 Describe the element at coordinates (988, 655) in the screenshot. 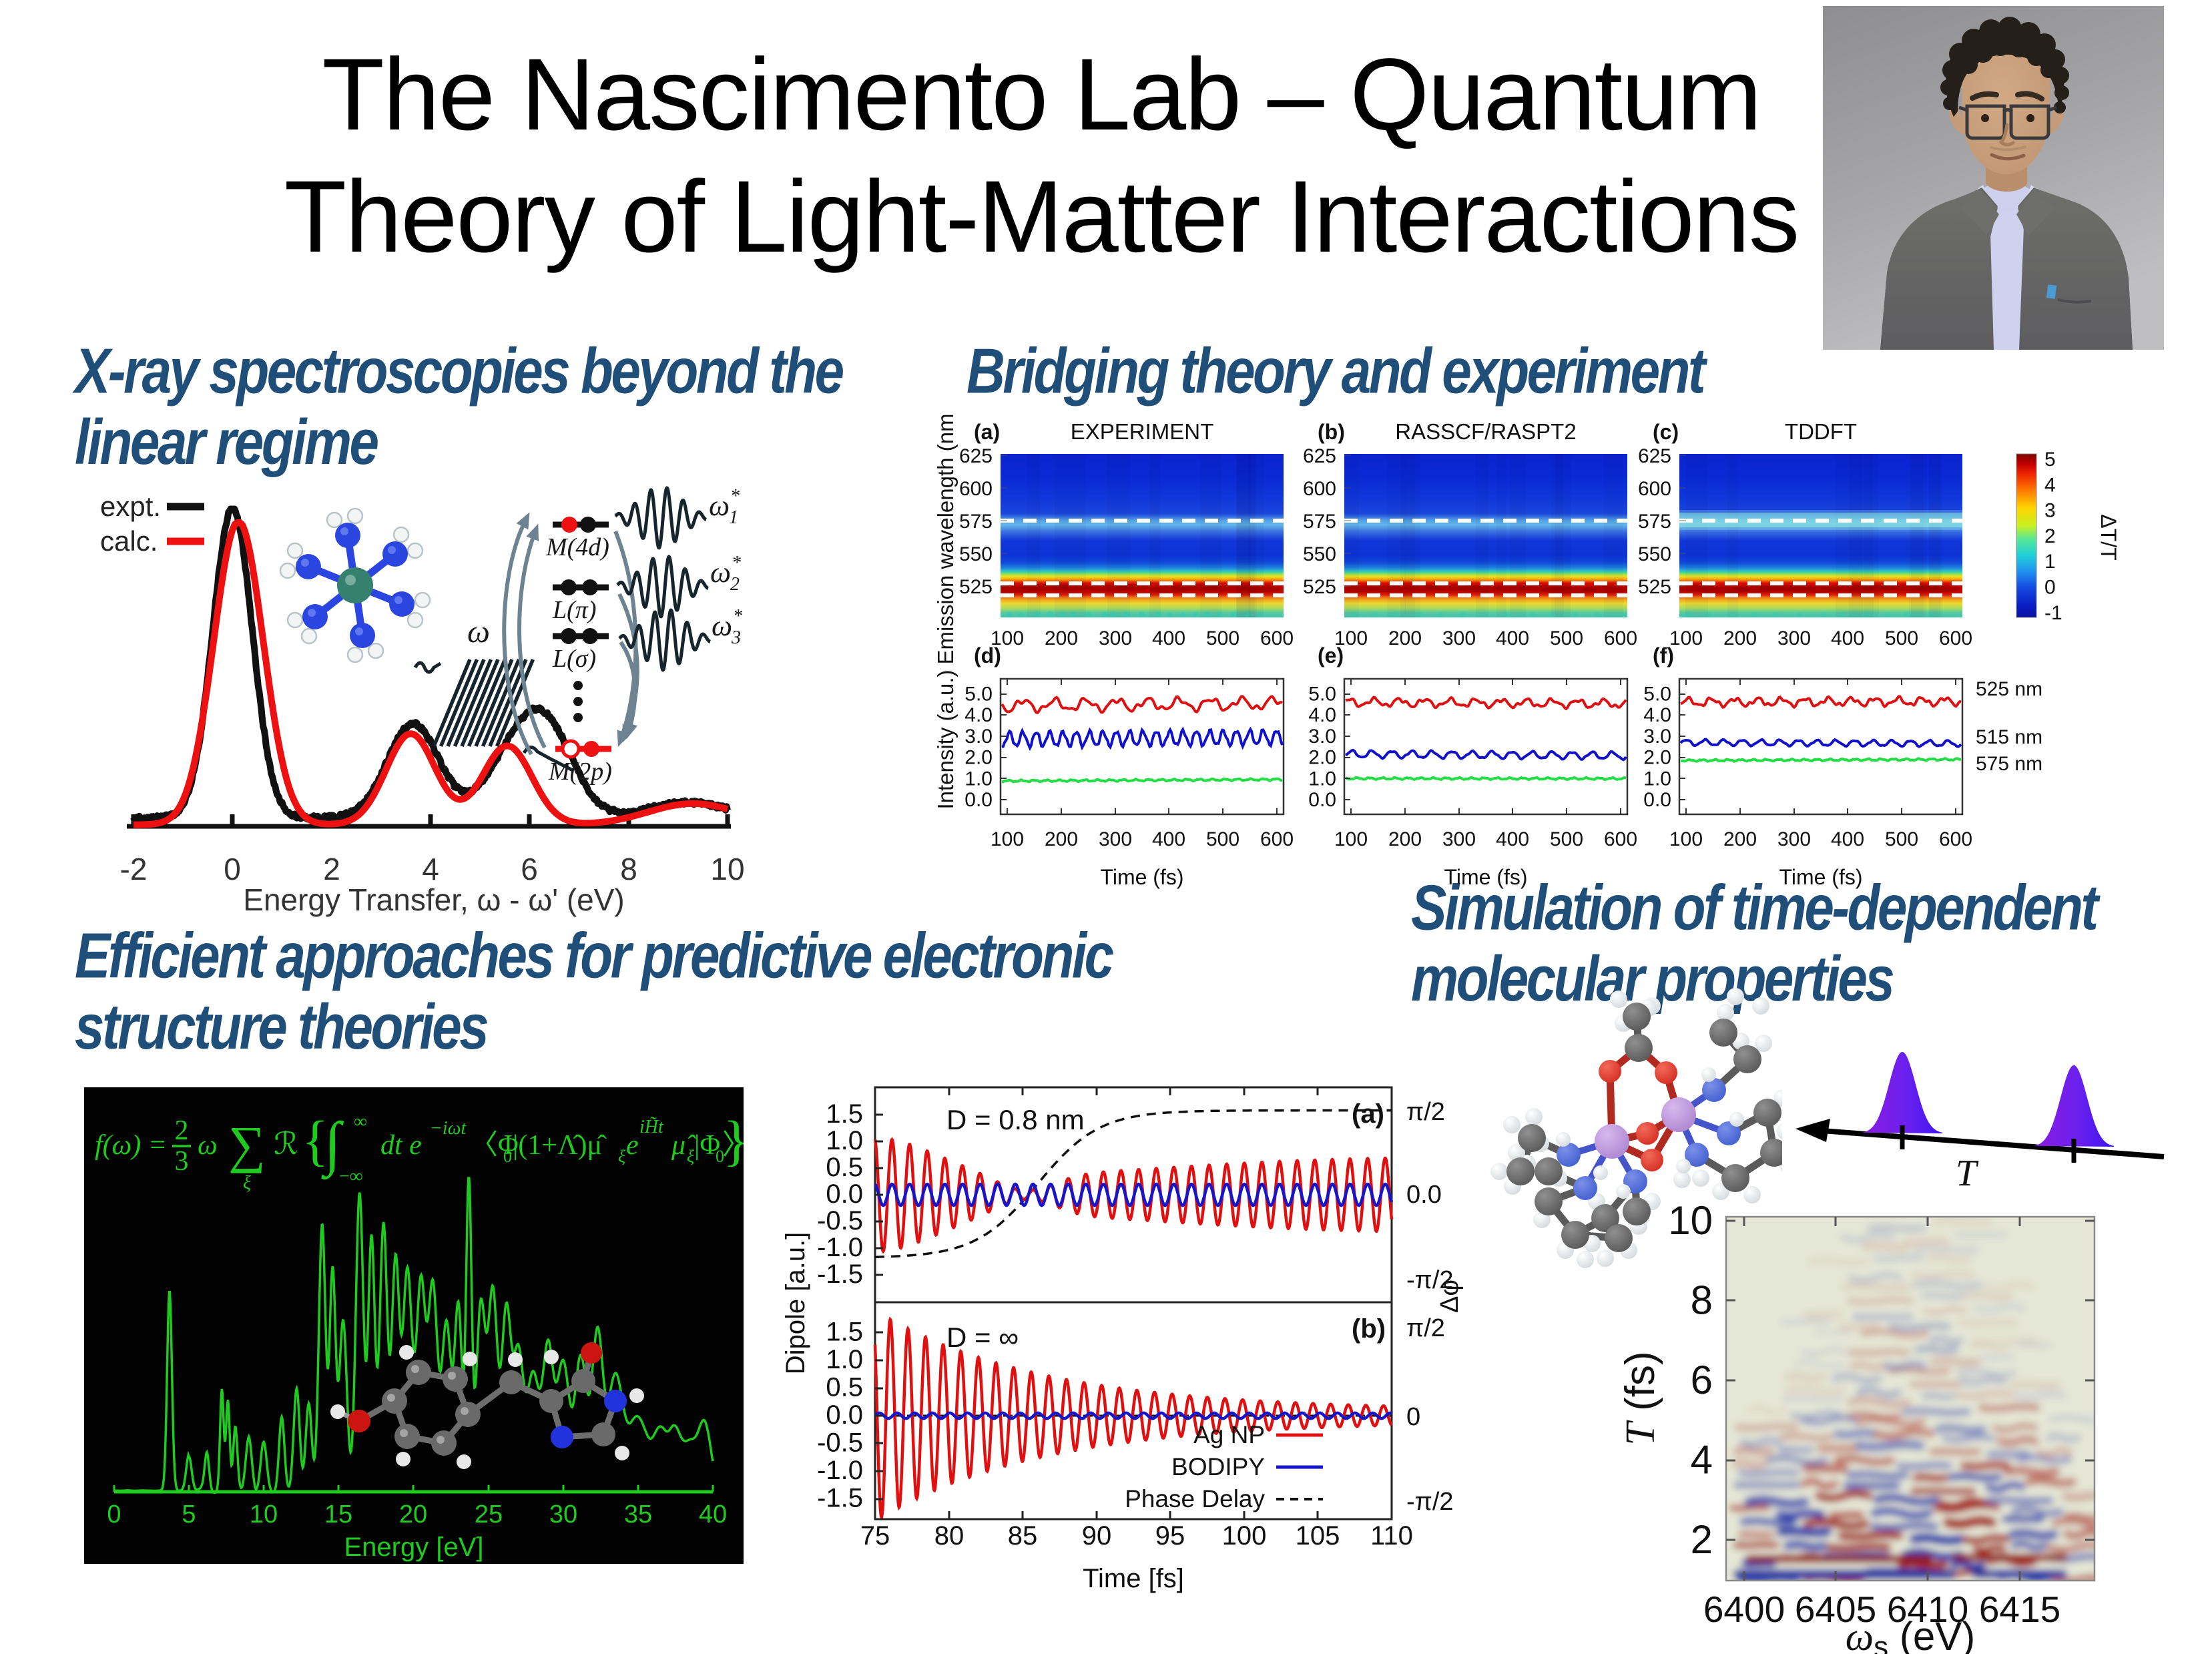

I see `svg-text: (d)` at that location.